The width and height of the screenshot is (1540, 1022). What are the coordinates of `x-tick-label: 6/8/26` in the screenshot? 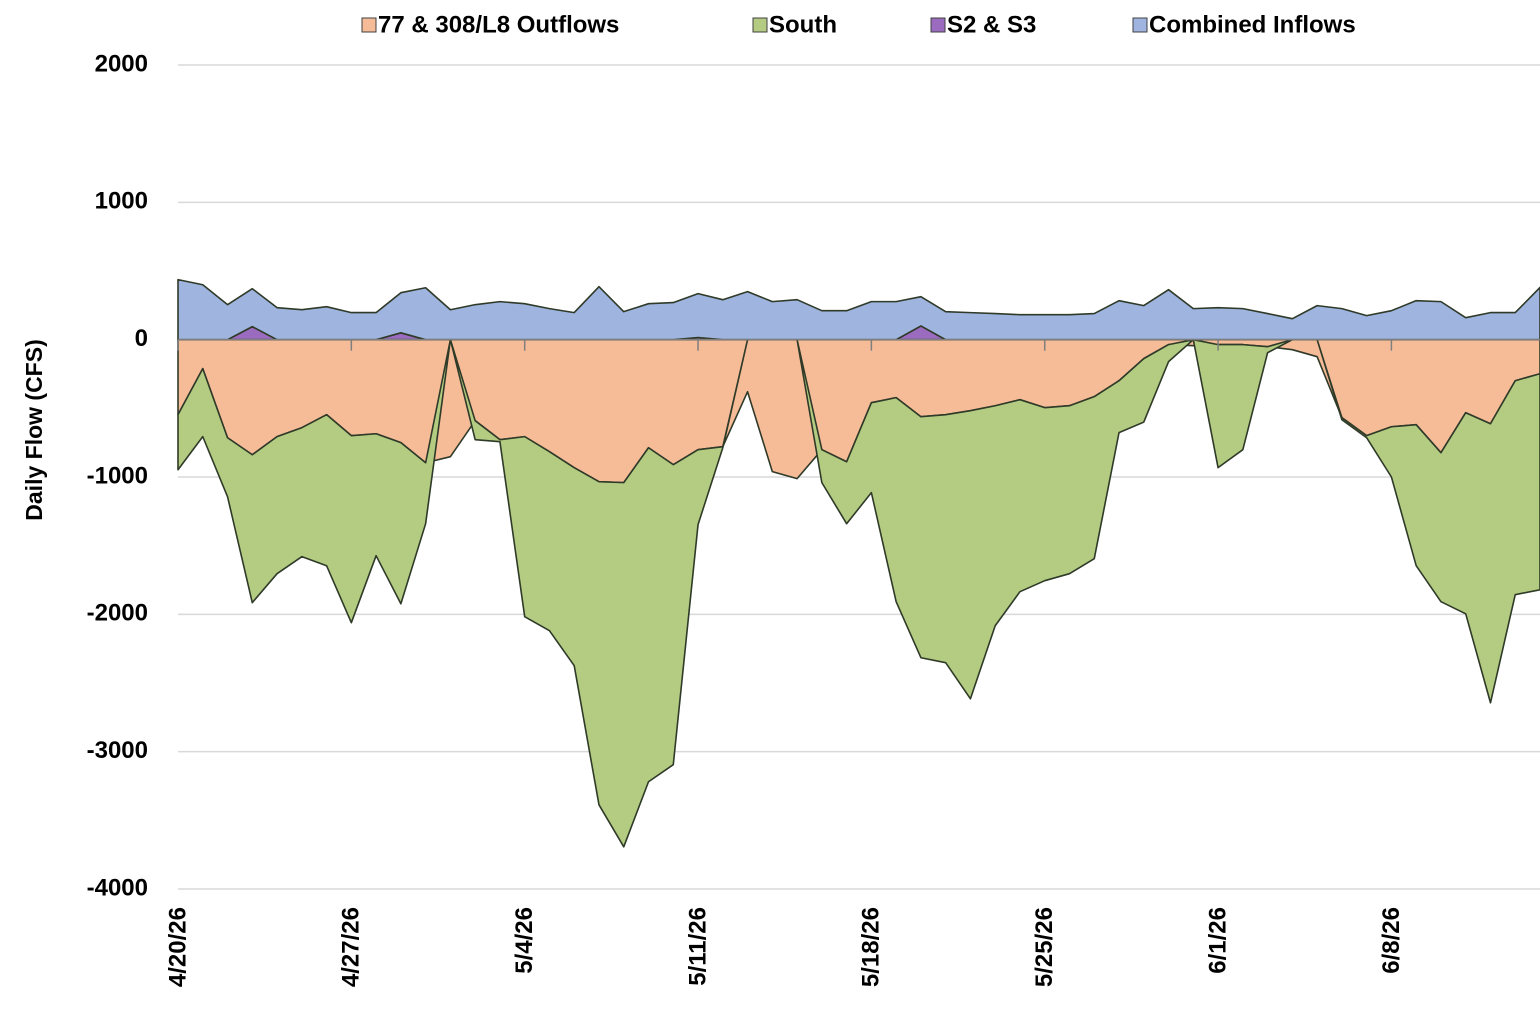 It's located at (1391, 940).